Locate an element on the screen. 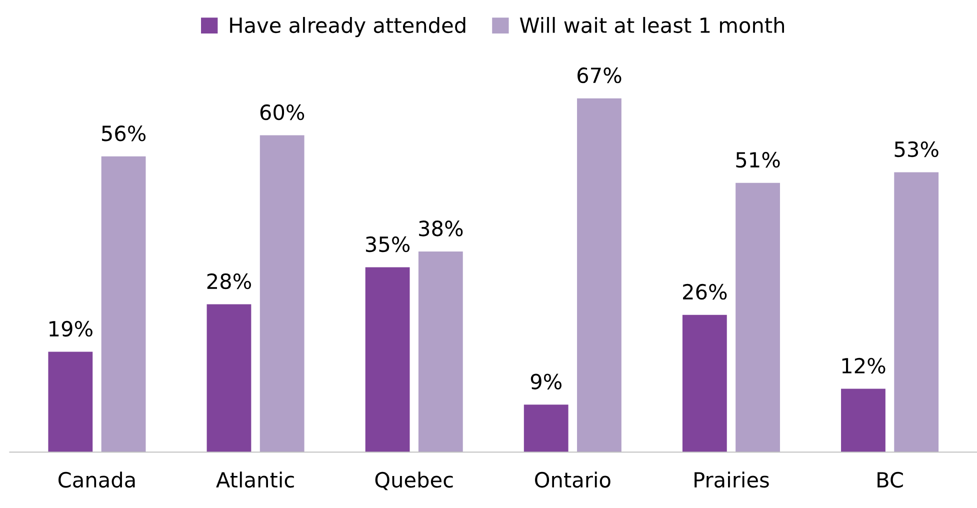 The image size is (977, 508). data-label: 51% is located at coordinates (758, 160).